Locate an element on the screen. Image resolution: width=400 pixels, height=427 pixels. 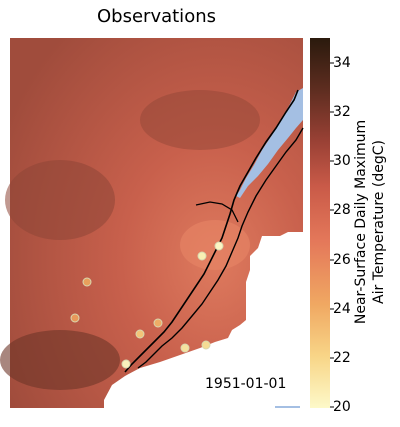
colorbar-title-line1: Near-Surface Daily Maximum is located at coordinates (361, 222).